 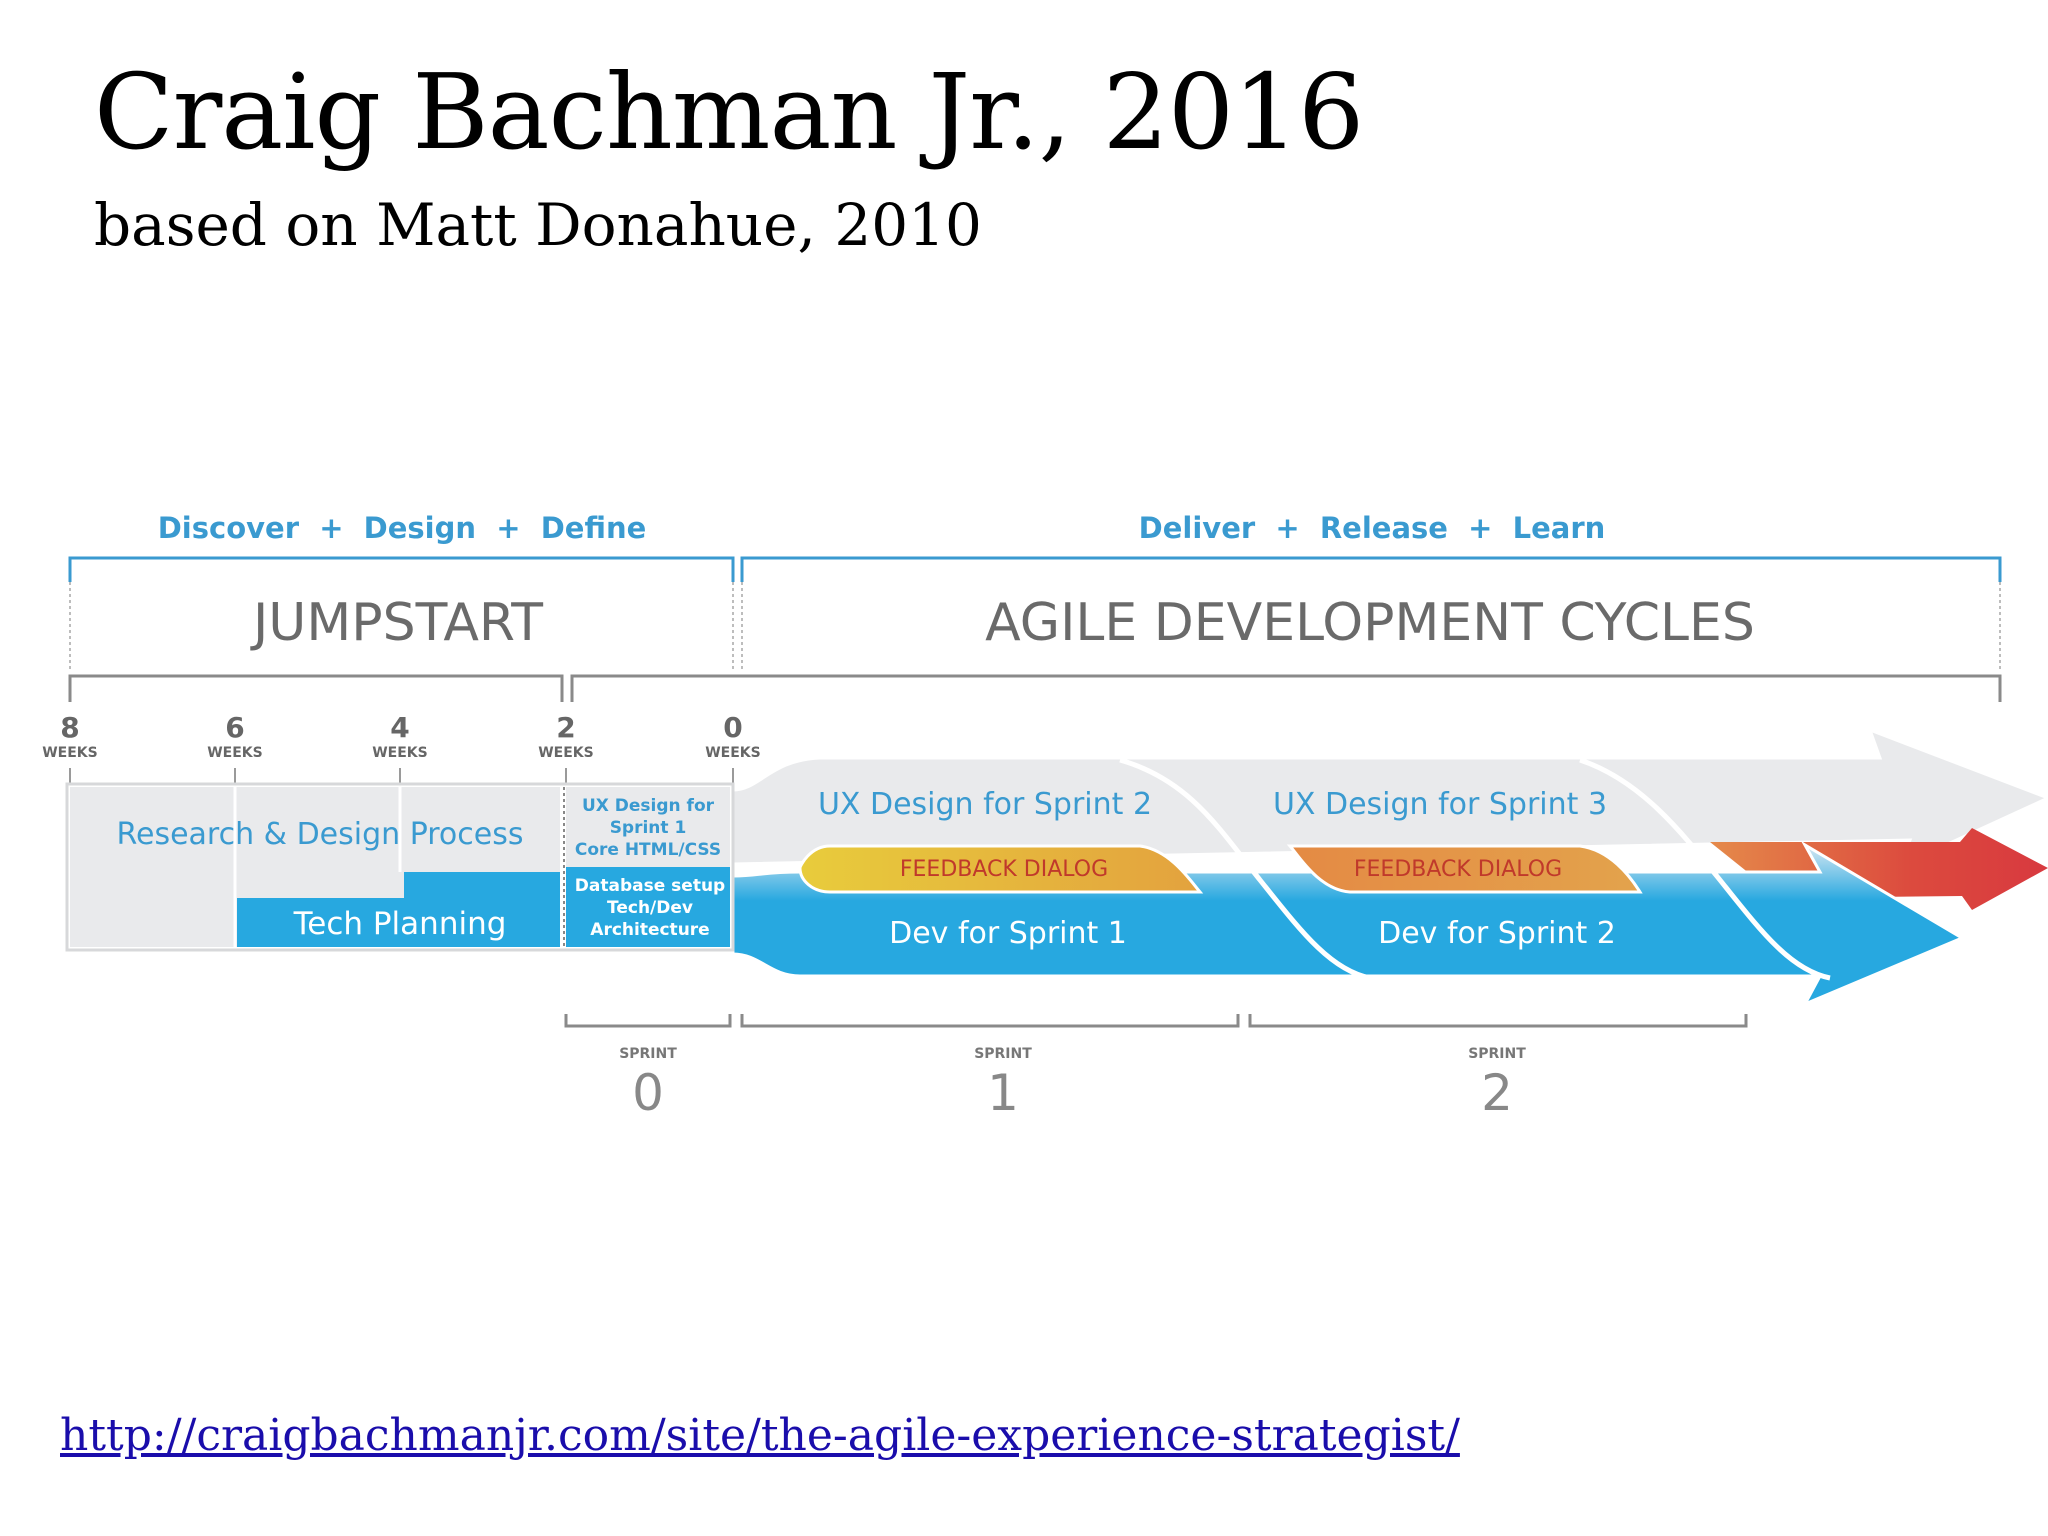 What do you see at coordinates (650, 886) in the screenshot?
I see `database-setup-line1: Database setup` at bounding box center [650, 886].